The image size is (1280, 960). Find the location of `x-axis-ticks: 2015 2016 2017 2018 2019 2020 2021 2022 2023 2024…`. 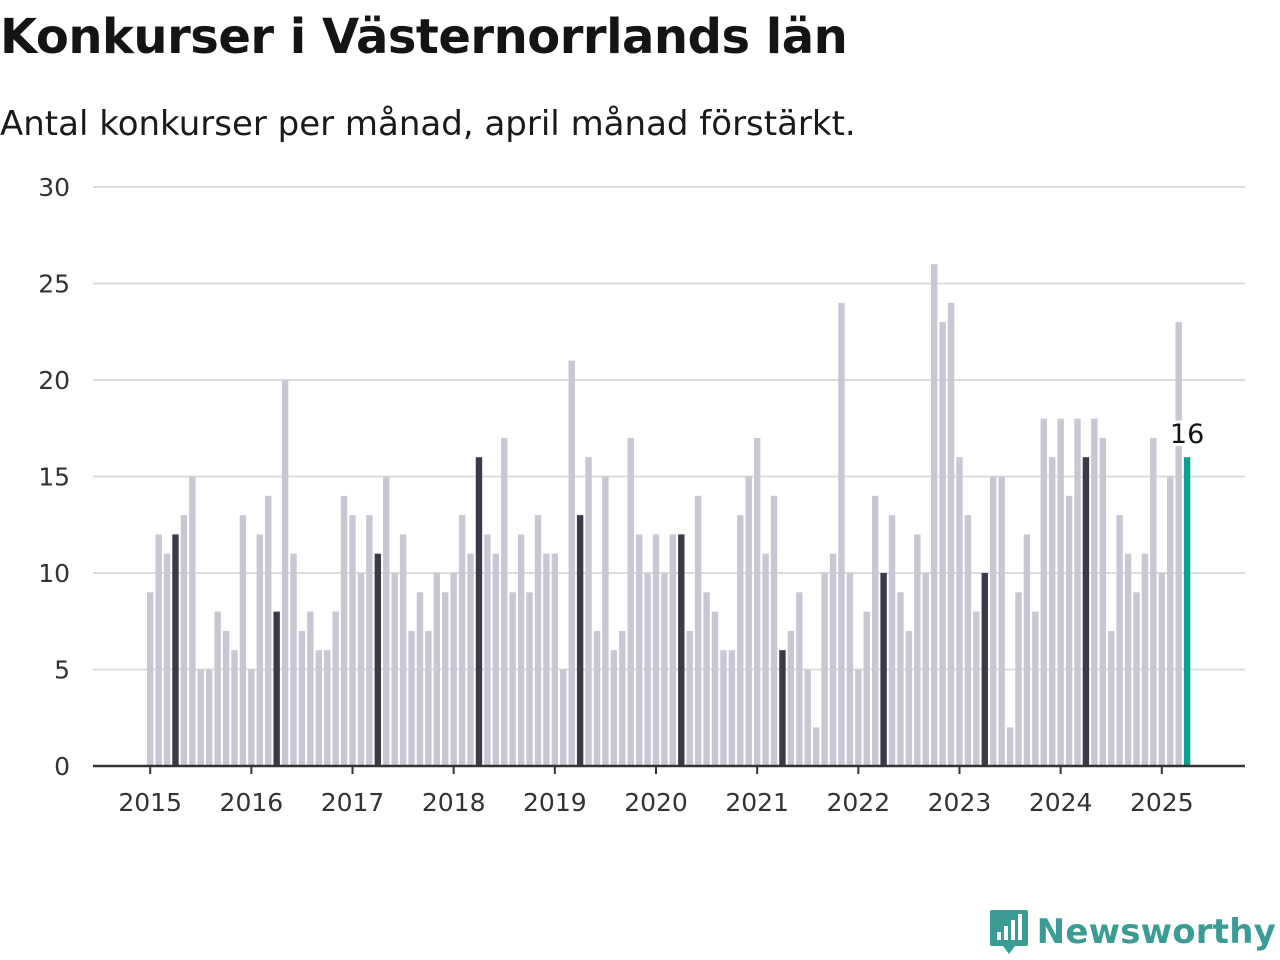

x-axis-ticks: 2015 2016 2017 2018 2019 2020 2021 2022 2023 2024… is located at coordinates (656, 791).